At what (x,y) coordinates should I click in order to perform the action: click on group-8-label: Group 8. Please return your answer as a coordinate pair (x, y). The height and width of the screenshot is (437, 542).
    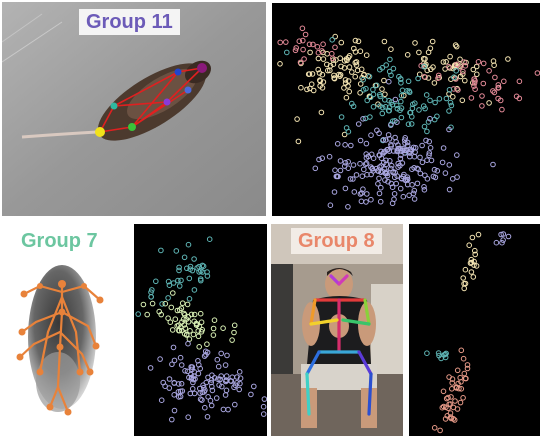
    Looking at the image, I should click on (336, 241).